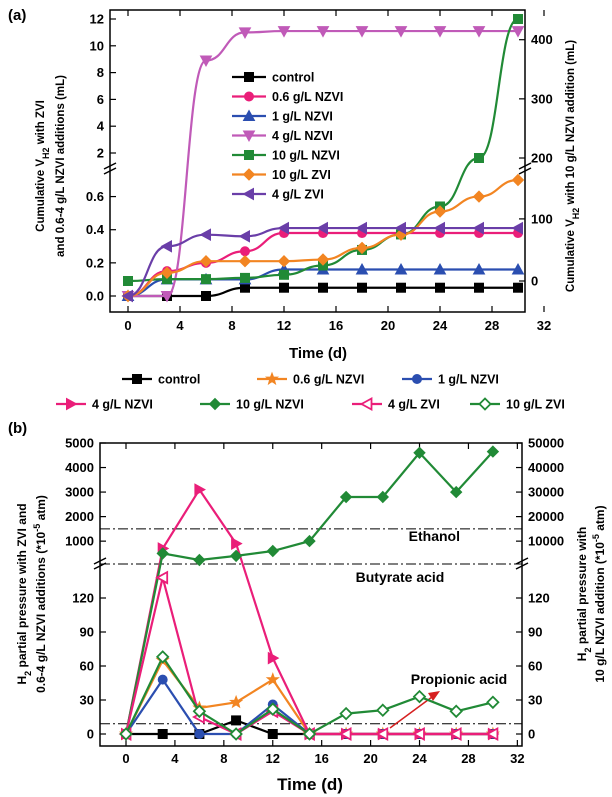 The height and width of the screenshot is (797, 612). Describe the element at coordinates (539, 598) in the screenshot. I see `y-right-tick-label: 120` at that location.